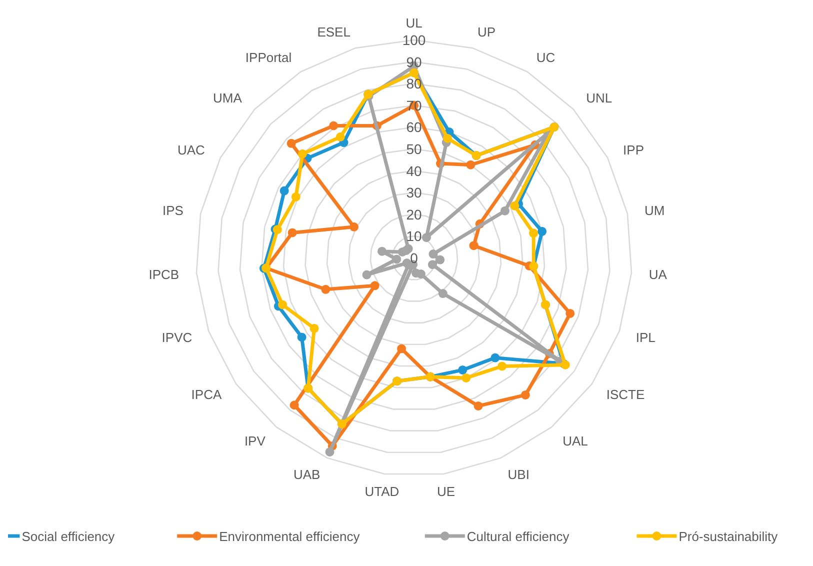 This screenshot has height=566, width=813. I want to click on spoke-label: IPCB, so click(164, 274).